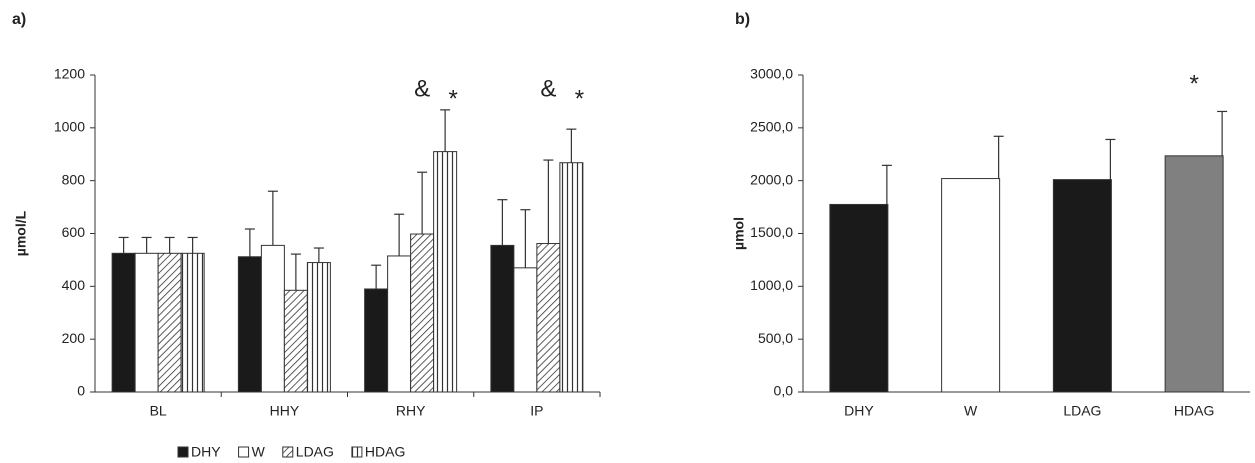 The image size is (1255, 463). I want to click on y-tick-label: 800, so click(74, 179).